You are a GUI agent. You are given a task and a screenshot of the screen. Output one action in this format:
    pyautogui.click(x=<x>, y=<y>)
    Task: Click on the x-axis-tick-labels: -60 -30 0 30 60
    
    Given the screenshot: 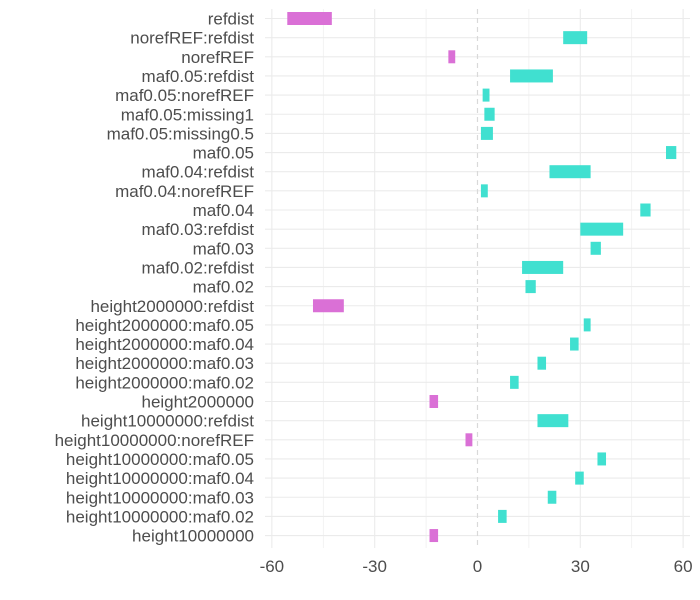 What is the action you would take?
    pyautogui.click(x=476, y=566)
    